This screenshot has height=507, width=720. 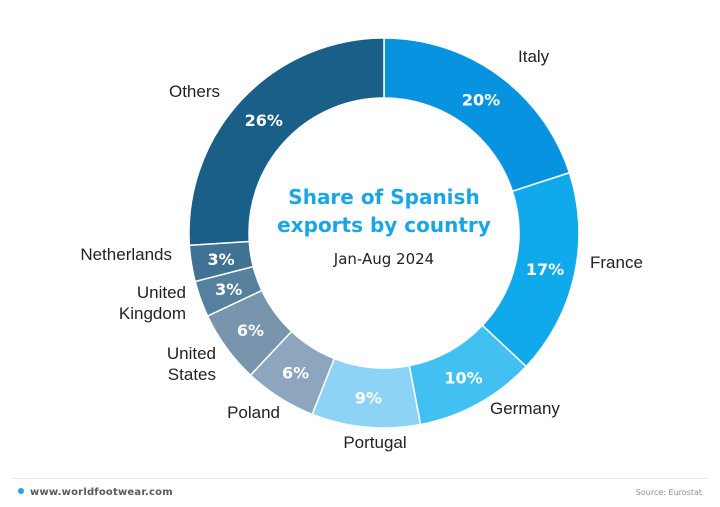 I want to click on chart-title-line1: Share of Spanish, so click(x=383, y=197).